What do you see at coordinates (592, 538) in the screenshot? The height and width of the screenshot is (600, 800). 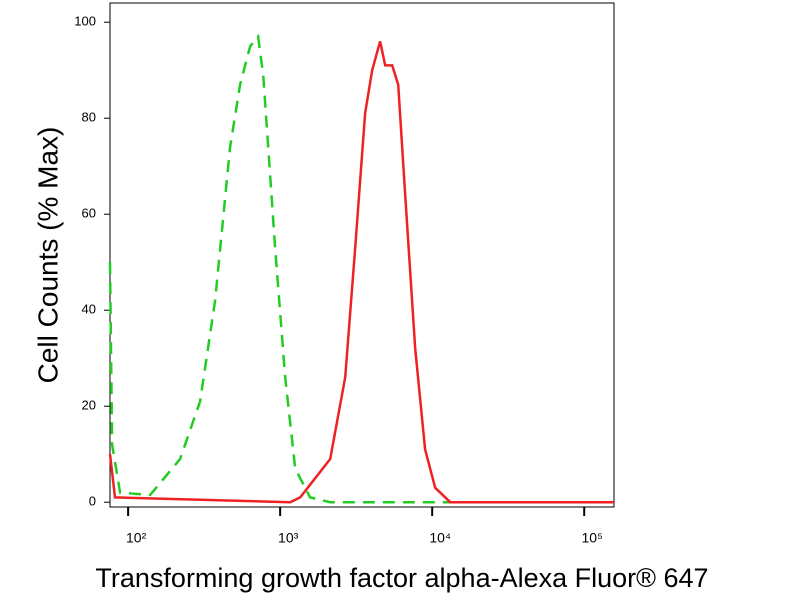 I see `x-tick-label: 10⁵` at bounding box center [592, 538].